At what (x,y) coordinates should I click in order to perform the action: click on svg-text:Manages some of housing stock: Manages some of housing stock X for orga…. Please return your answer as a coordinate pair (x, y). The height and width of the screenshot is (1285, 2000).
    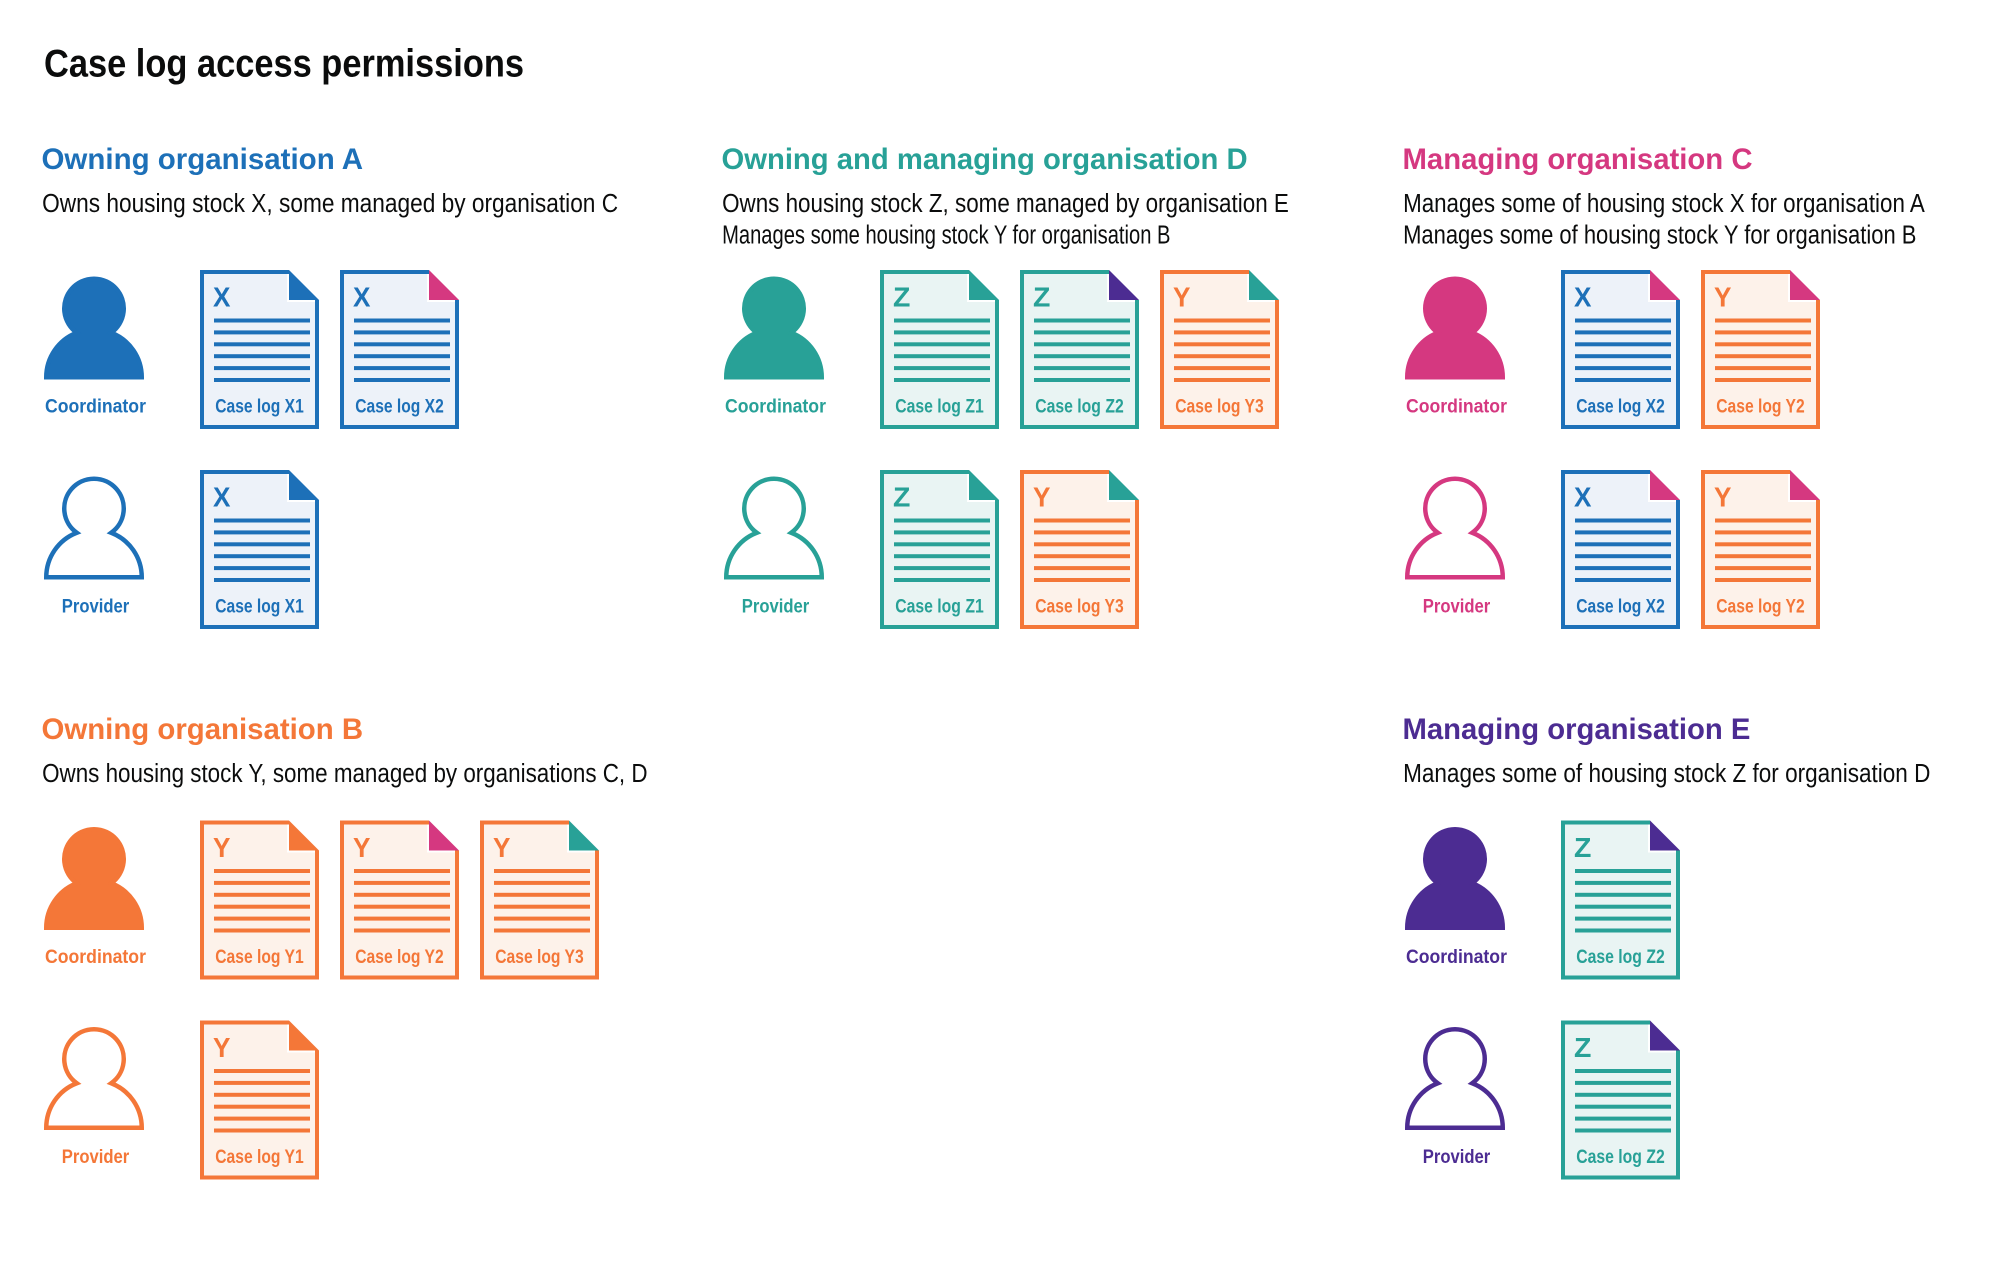
    Looking at the image, I should click on (1664, 204).